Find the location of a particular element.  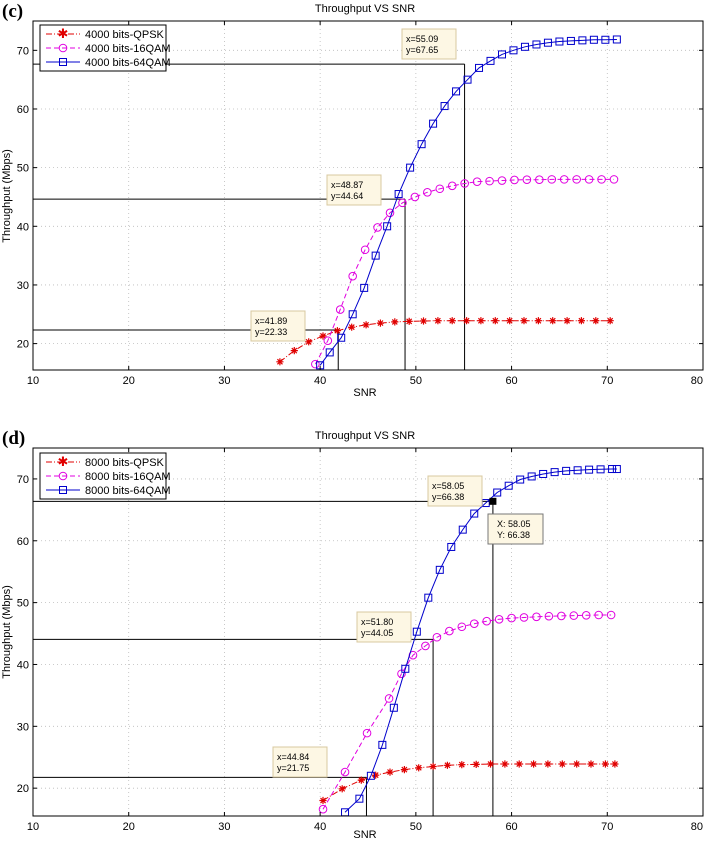

y-tick-label: 20 is located at coordinates (23, 789).